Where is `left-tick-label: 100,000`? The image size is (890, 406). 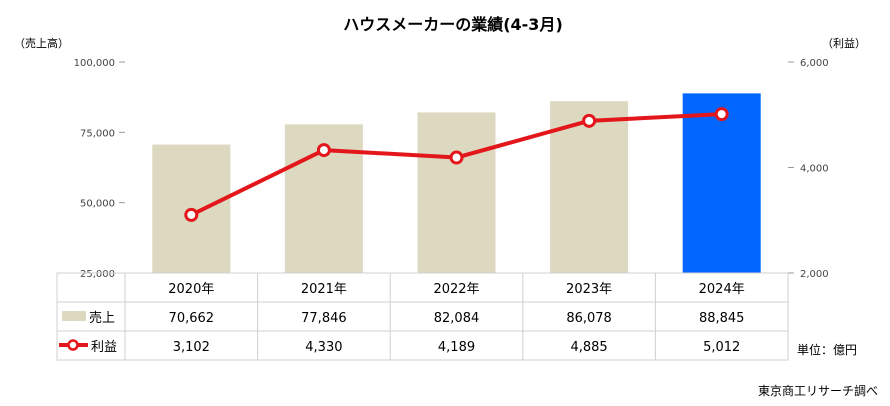 left-tick-label: 100,000 is located at coordinates (94, 63).